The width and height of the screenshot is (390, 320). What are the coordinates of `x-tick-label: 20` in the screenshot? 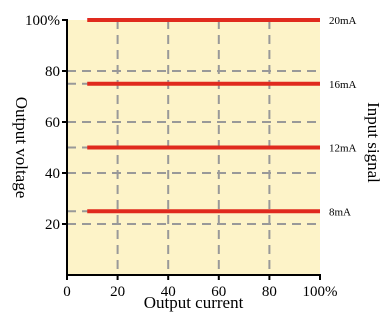 It's located at (117, 292).